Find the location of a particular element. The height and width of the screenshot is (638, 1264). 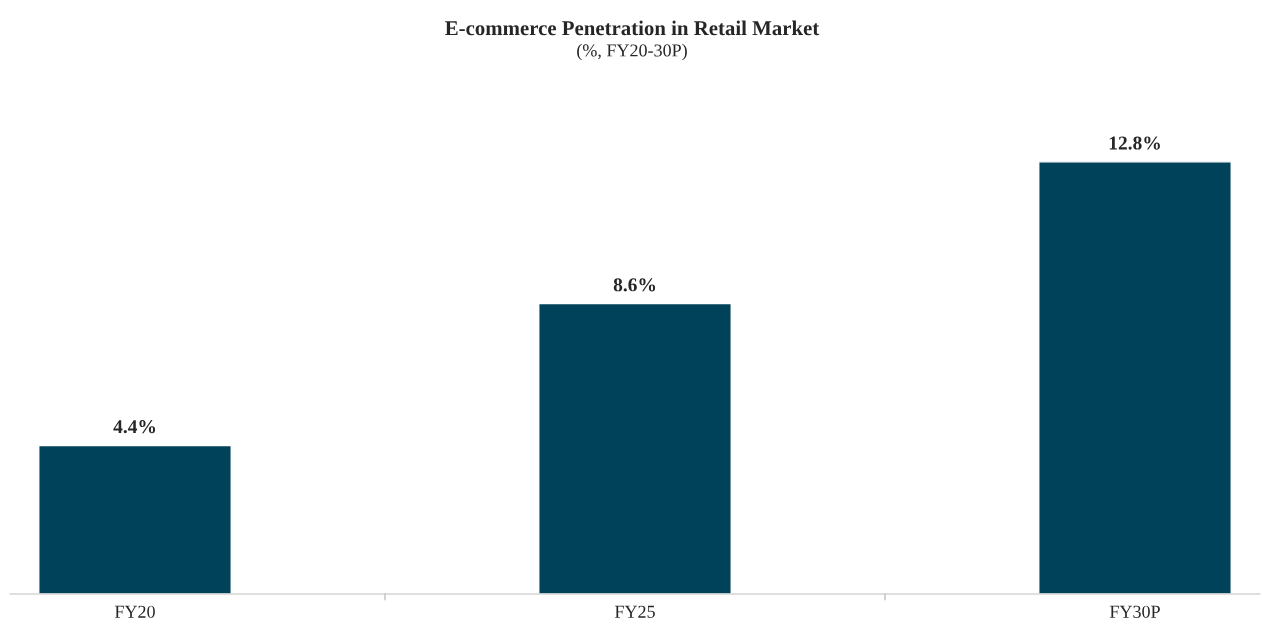

data-label: 12.8% is located at coordinates (1134, 143).